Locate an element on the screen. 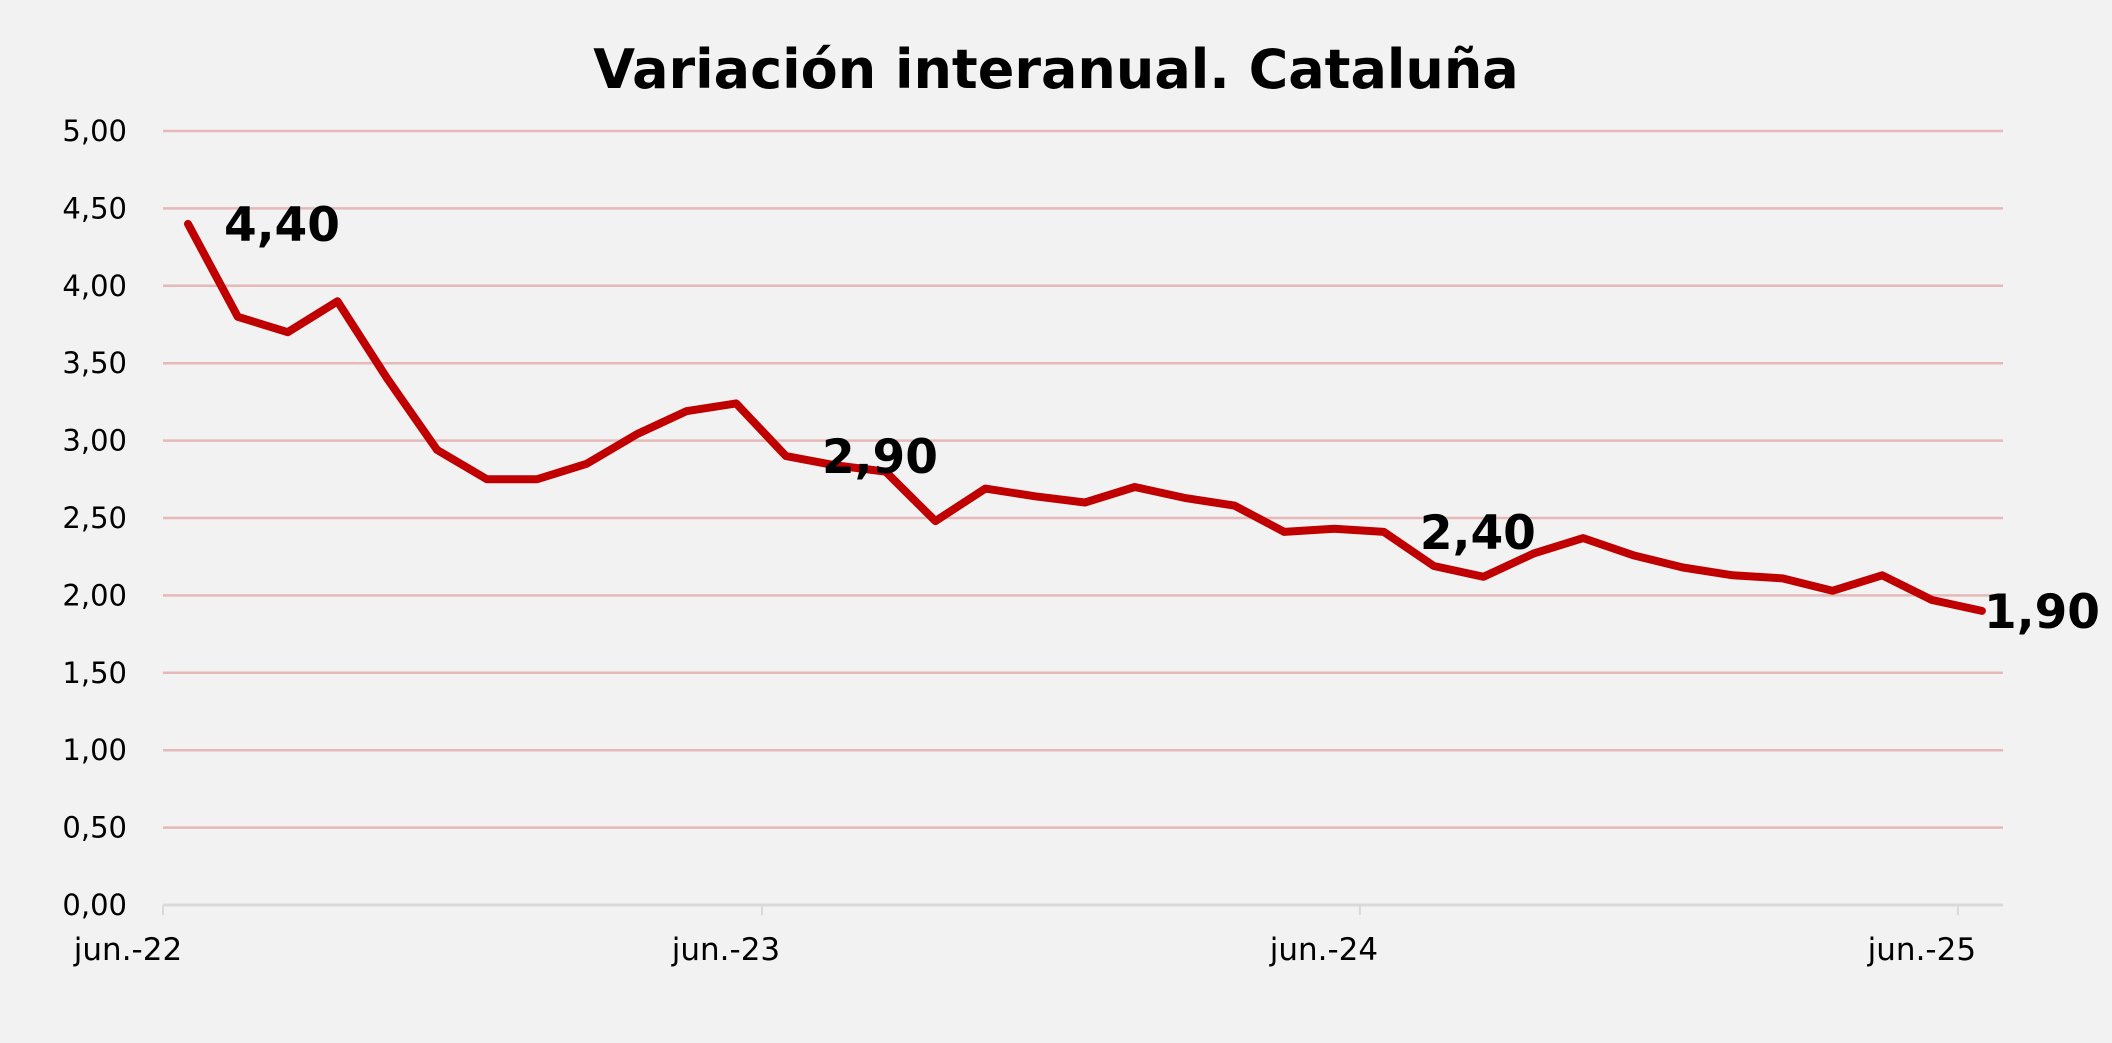 This screenshot has height=1043, width=2112. y-tick-label: 4,50 is located at coordinates (94, 208).